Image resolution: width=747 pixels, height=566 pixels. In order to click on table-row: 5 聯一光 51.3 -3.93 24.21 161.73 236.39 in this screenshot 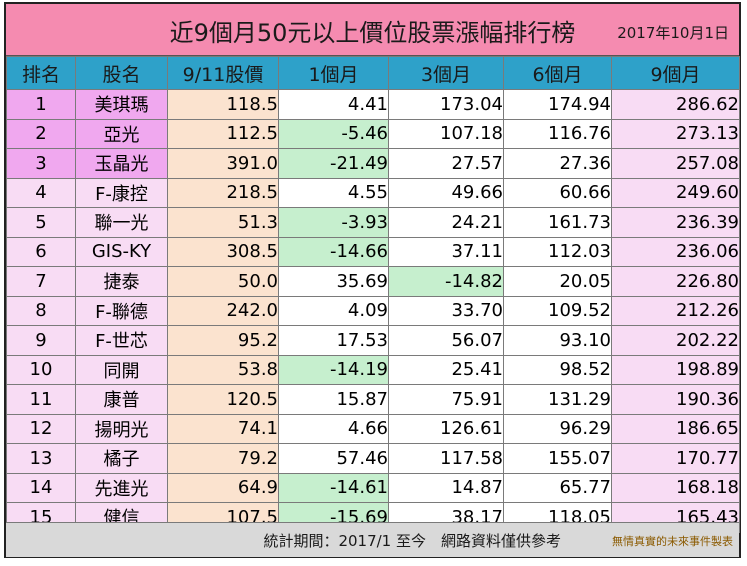, I will do `click(373, 222)`.